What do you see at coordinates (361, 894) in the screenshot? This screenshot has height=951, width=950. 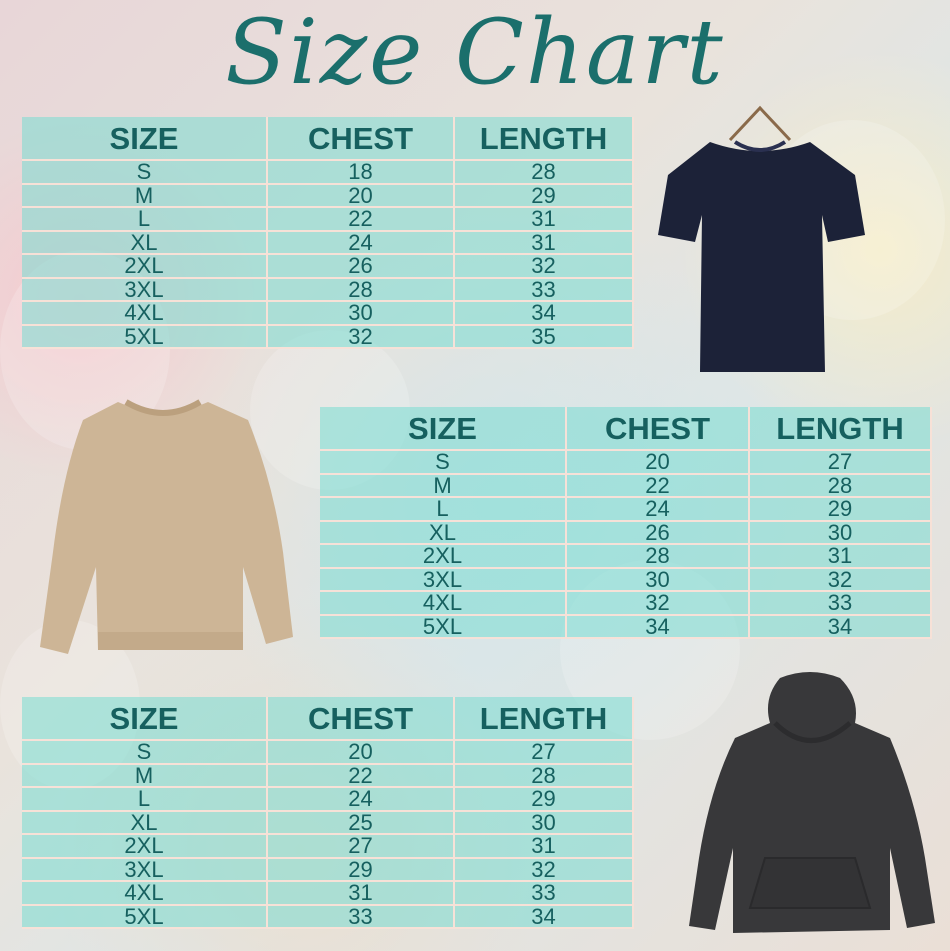 I see `cell-chest: 31` at bounding box center [361, 894].